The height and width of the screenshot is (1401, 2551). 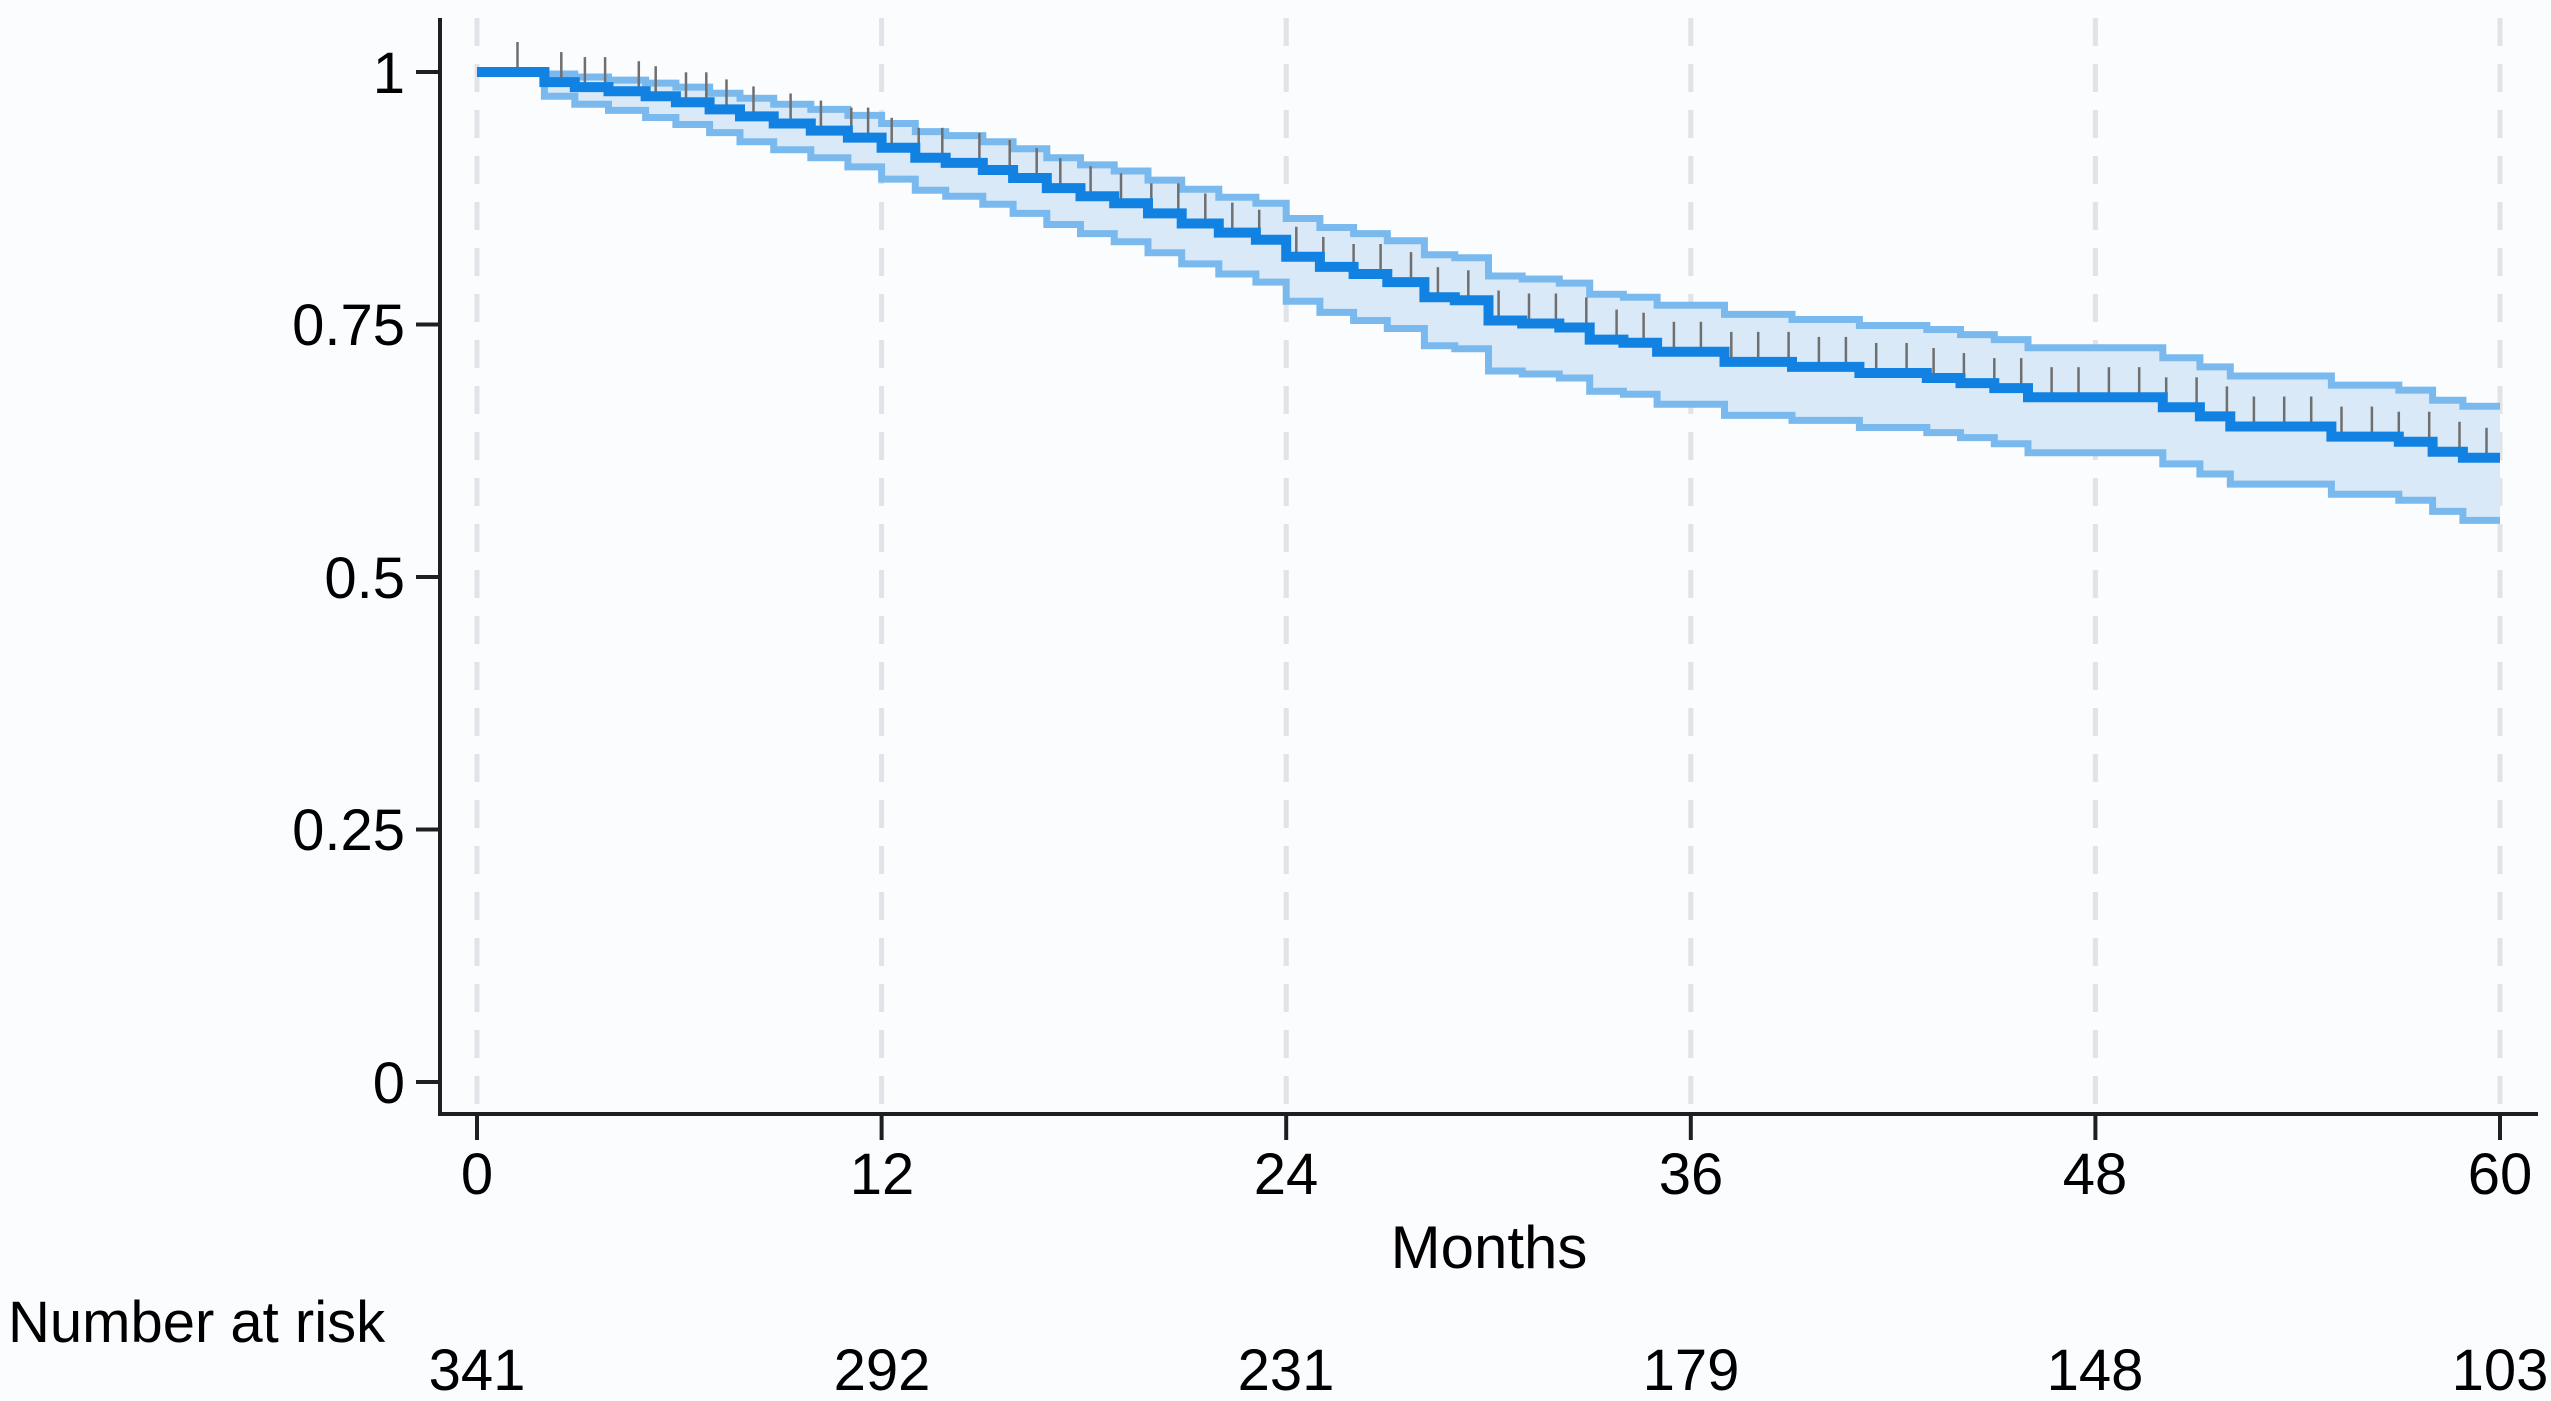 I want to click on x-tick-label-12: 12, so click(x=882, y=1174).